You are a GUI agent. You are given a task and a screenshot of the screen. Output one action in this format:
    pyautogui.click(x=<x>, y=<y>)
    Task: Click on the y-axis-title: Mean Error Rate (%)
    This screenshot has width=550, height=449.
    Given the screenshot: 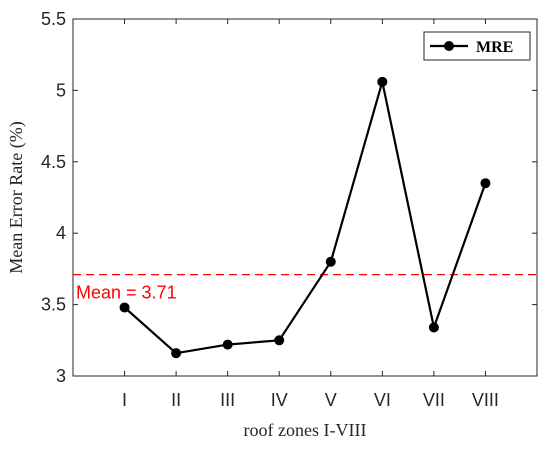 What is the action you would take?
    pyautogui.click(x=16, y=197)
    